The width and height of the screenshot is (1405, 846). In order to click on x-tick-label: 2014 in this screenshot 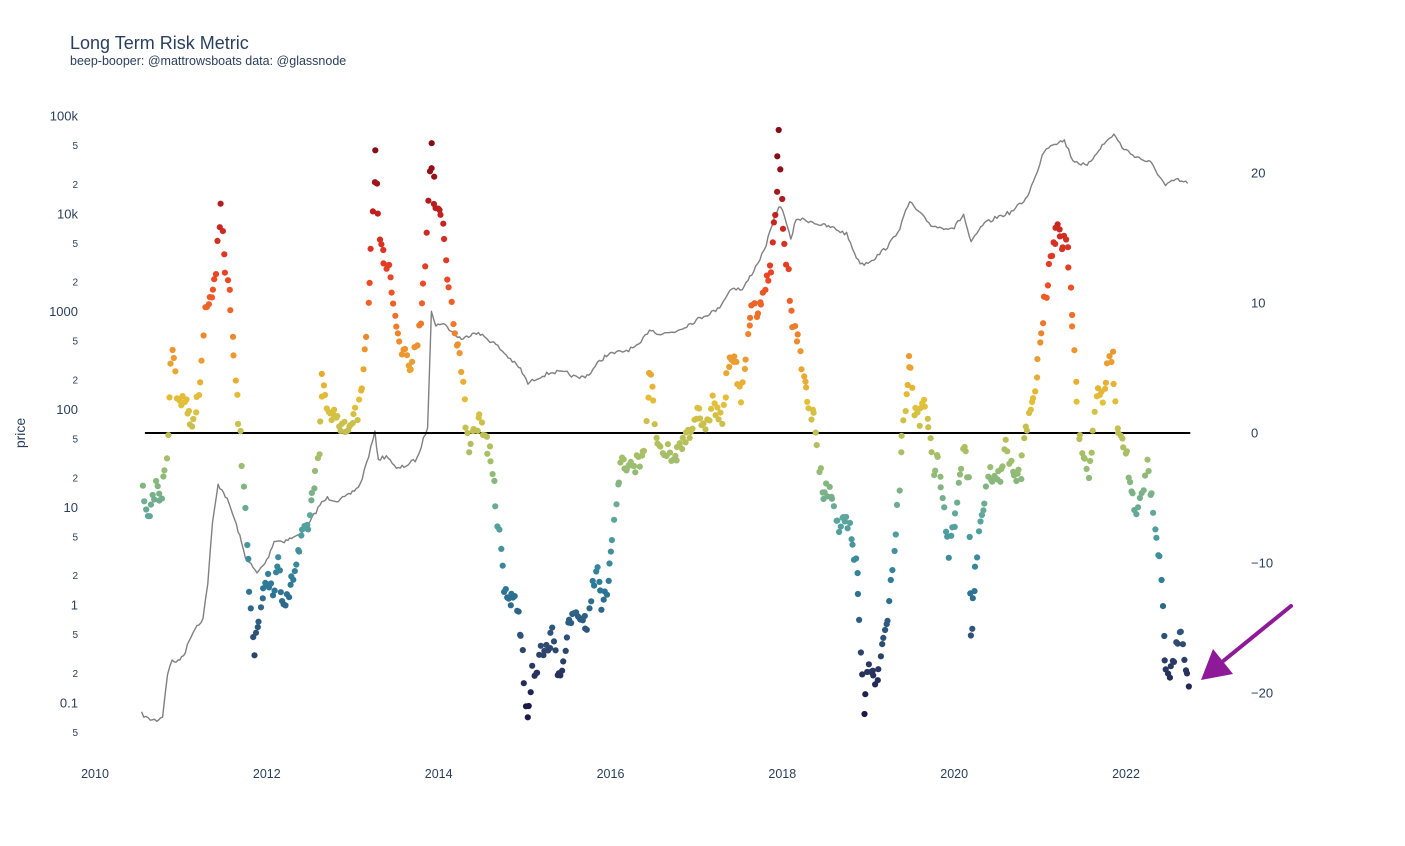, I will do `click(439, 774)`.